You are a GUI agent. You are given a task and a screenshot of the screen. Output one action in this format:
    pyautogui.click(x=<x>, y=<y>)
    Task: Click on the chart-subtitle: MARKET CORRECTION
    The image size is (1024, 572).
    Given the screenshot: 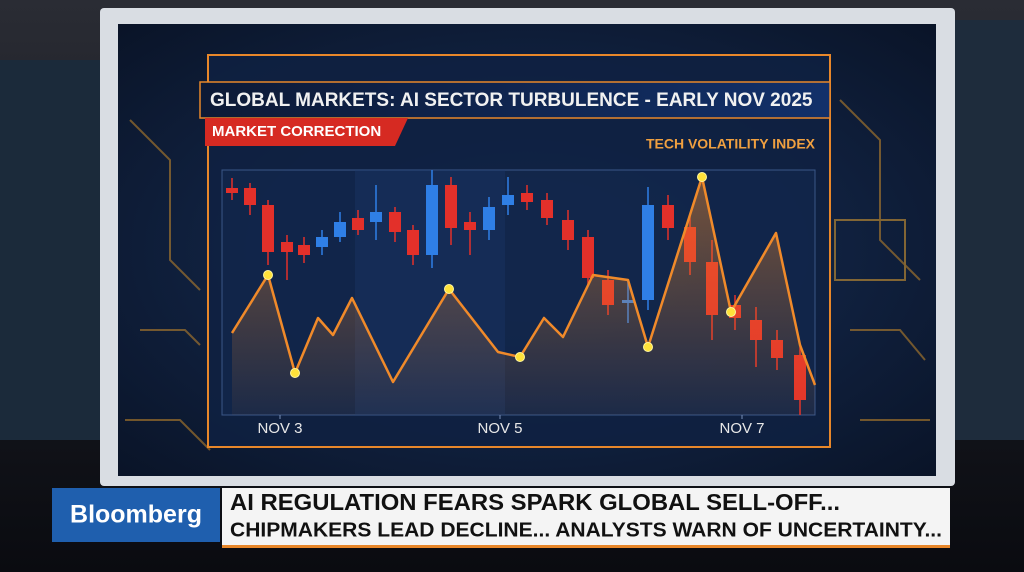 What is the action you would take?
    pyautogui.click(x=296, y=131)
    